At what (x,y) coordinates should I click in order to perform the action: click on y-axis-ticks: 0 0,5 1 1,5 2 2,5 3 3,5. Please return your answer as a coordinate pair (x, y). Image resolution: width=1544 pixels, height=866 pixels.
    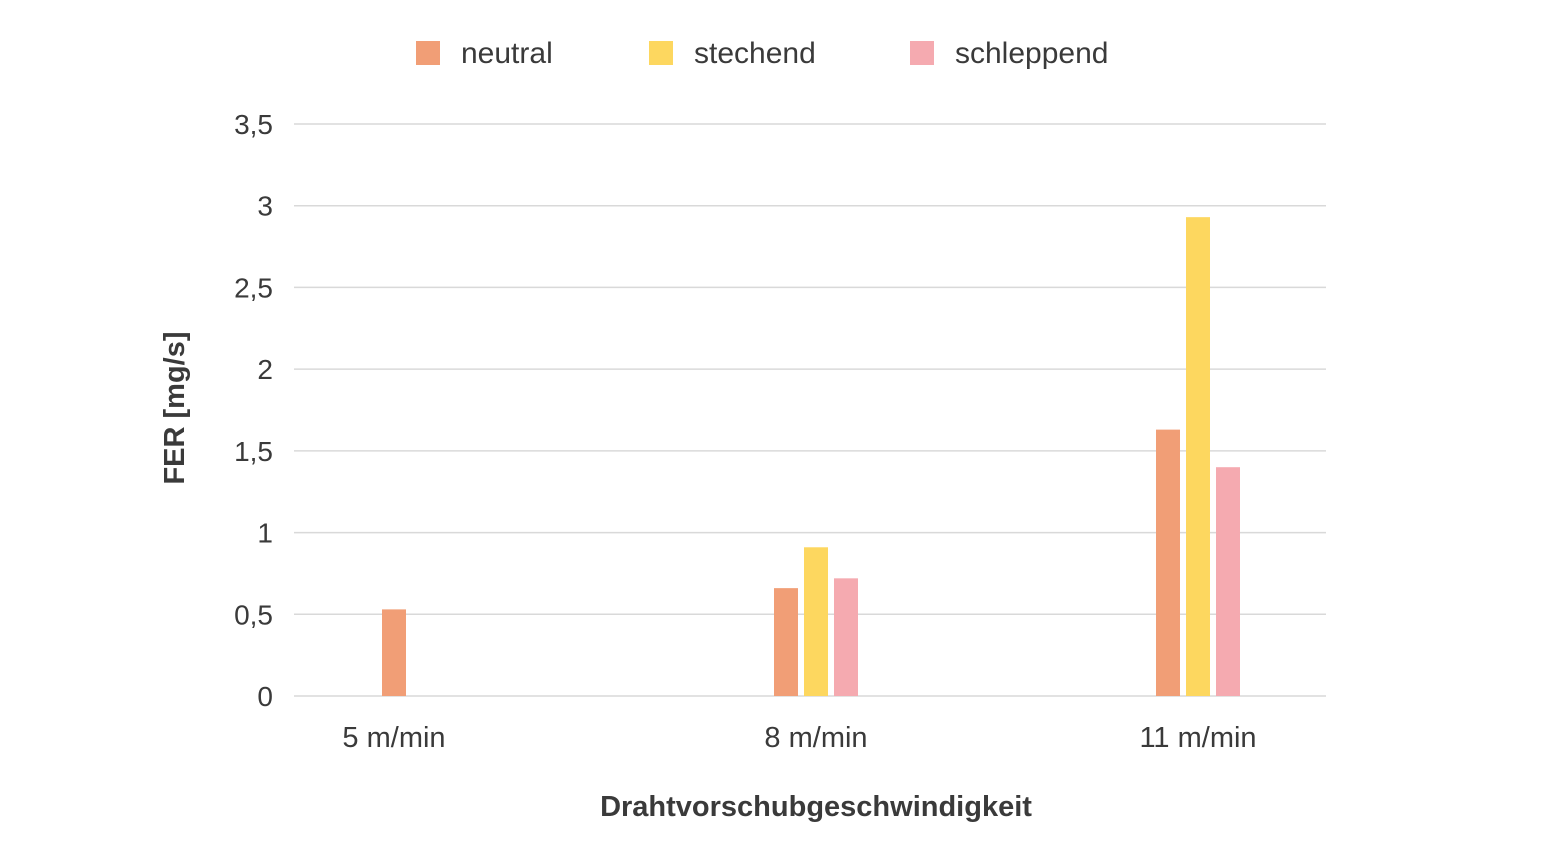
    Looking at the image, I should click on (253, 410).